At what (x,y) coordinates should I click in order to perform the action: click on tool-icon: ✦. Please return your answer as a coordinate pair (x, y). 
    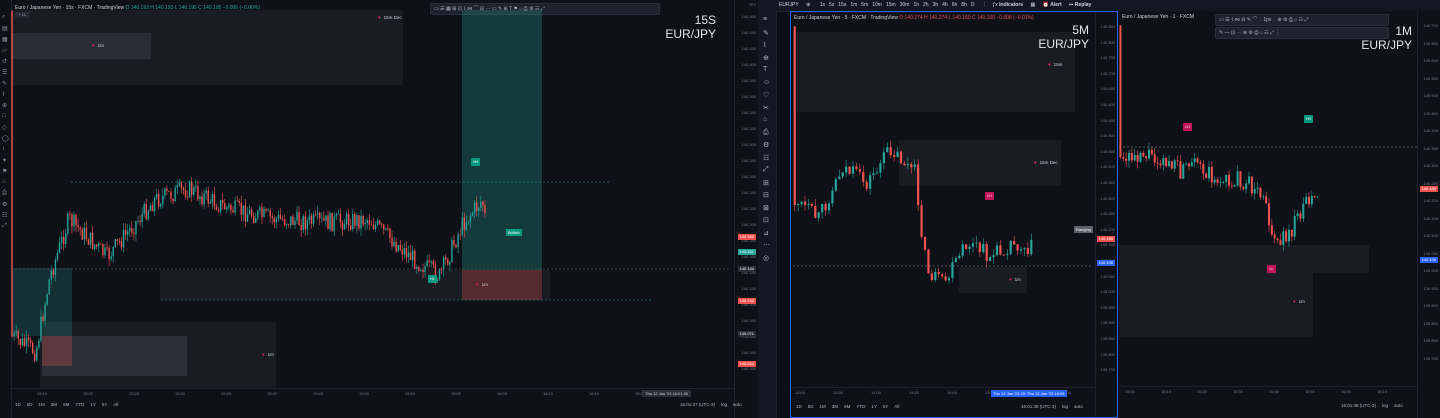
    Looking at the image, I should click on (5, 161).